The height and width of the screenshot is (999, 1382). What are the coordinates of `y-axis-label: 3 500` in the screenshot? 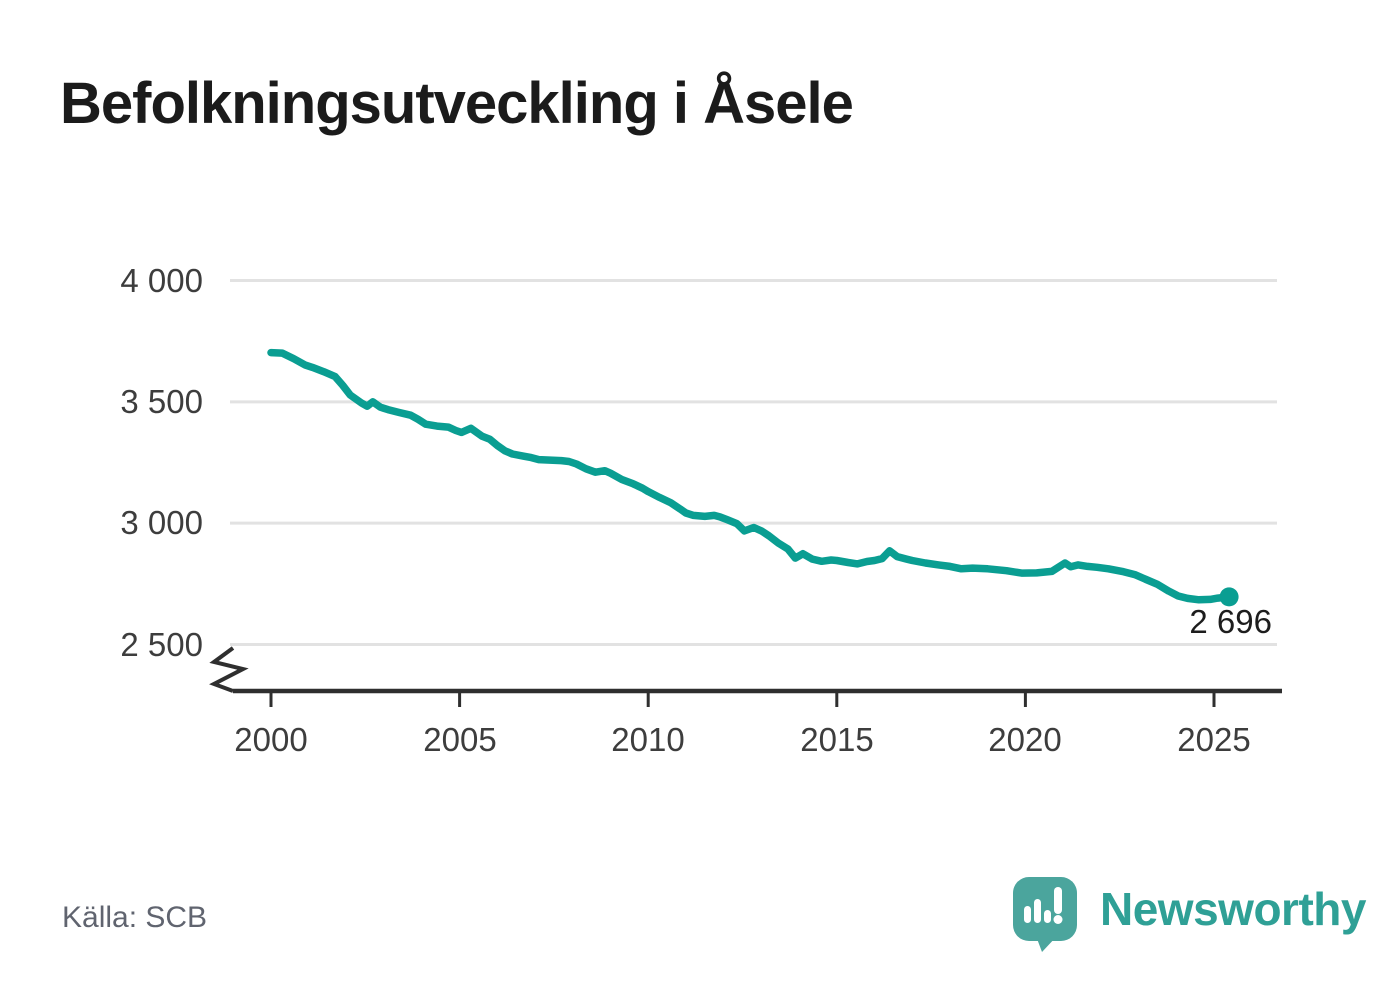 It's located at (161, 401).